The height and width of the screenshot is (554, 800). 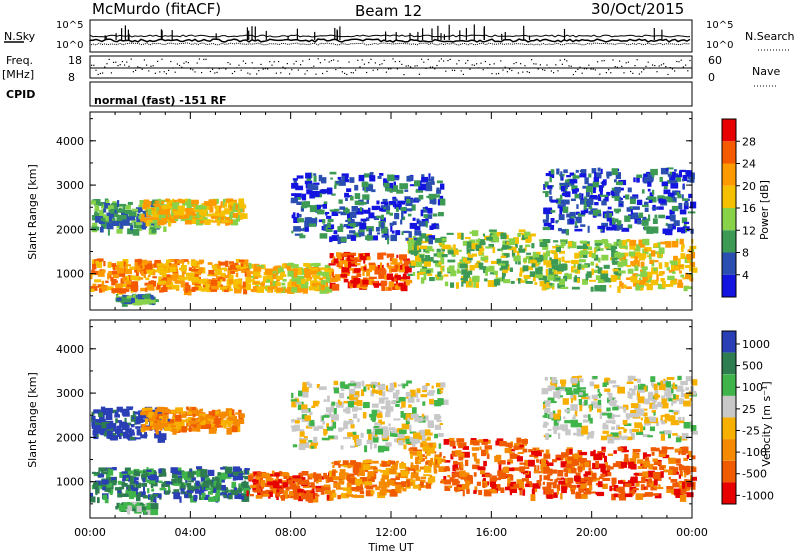 What do you see at coordinates (160, 100) in the screenshot?
I see `cpid-text: normal (fast) -151 RF` at bounding box center [160, 100].